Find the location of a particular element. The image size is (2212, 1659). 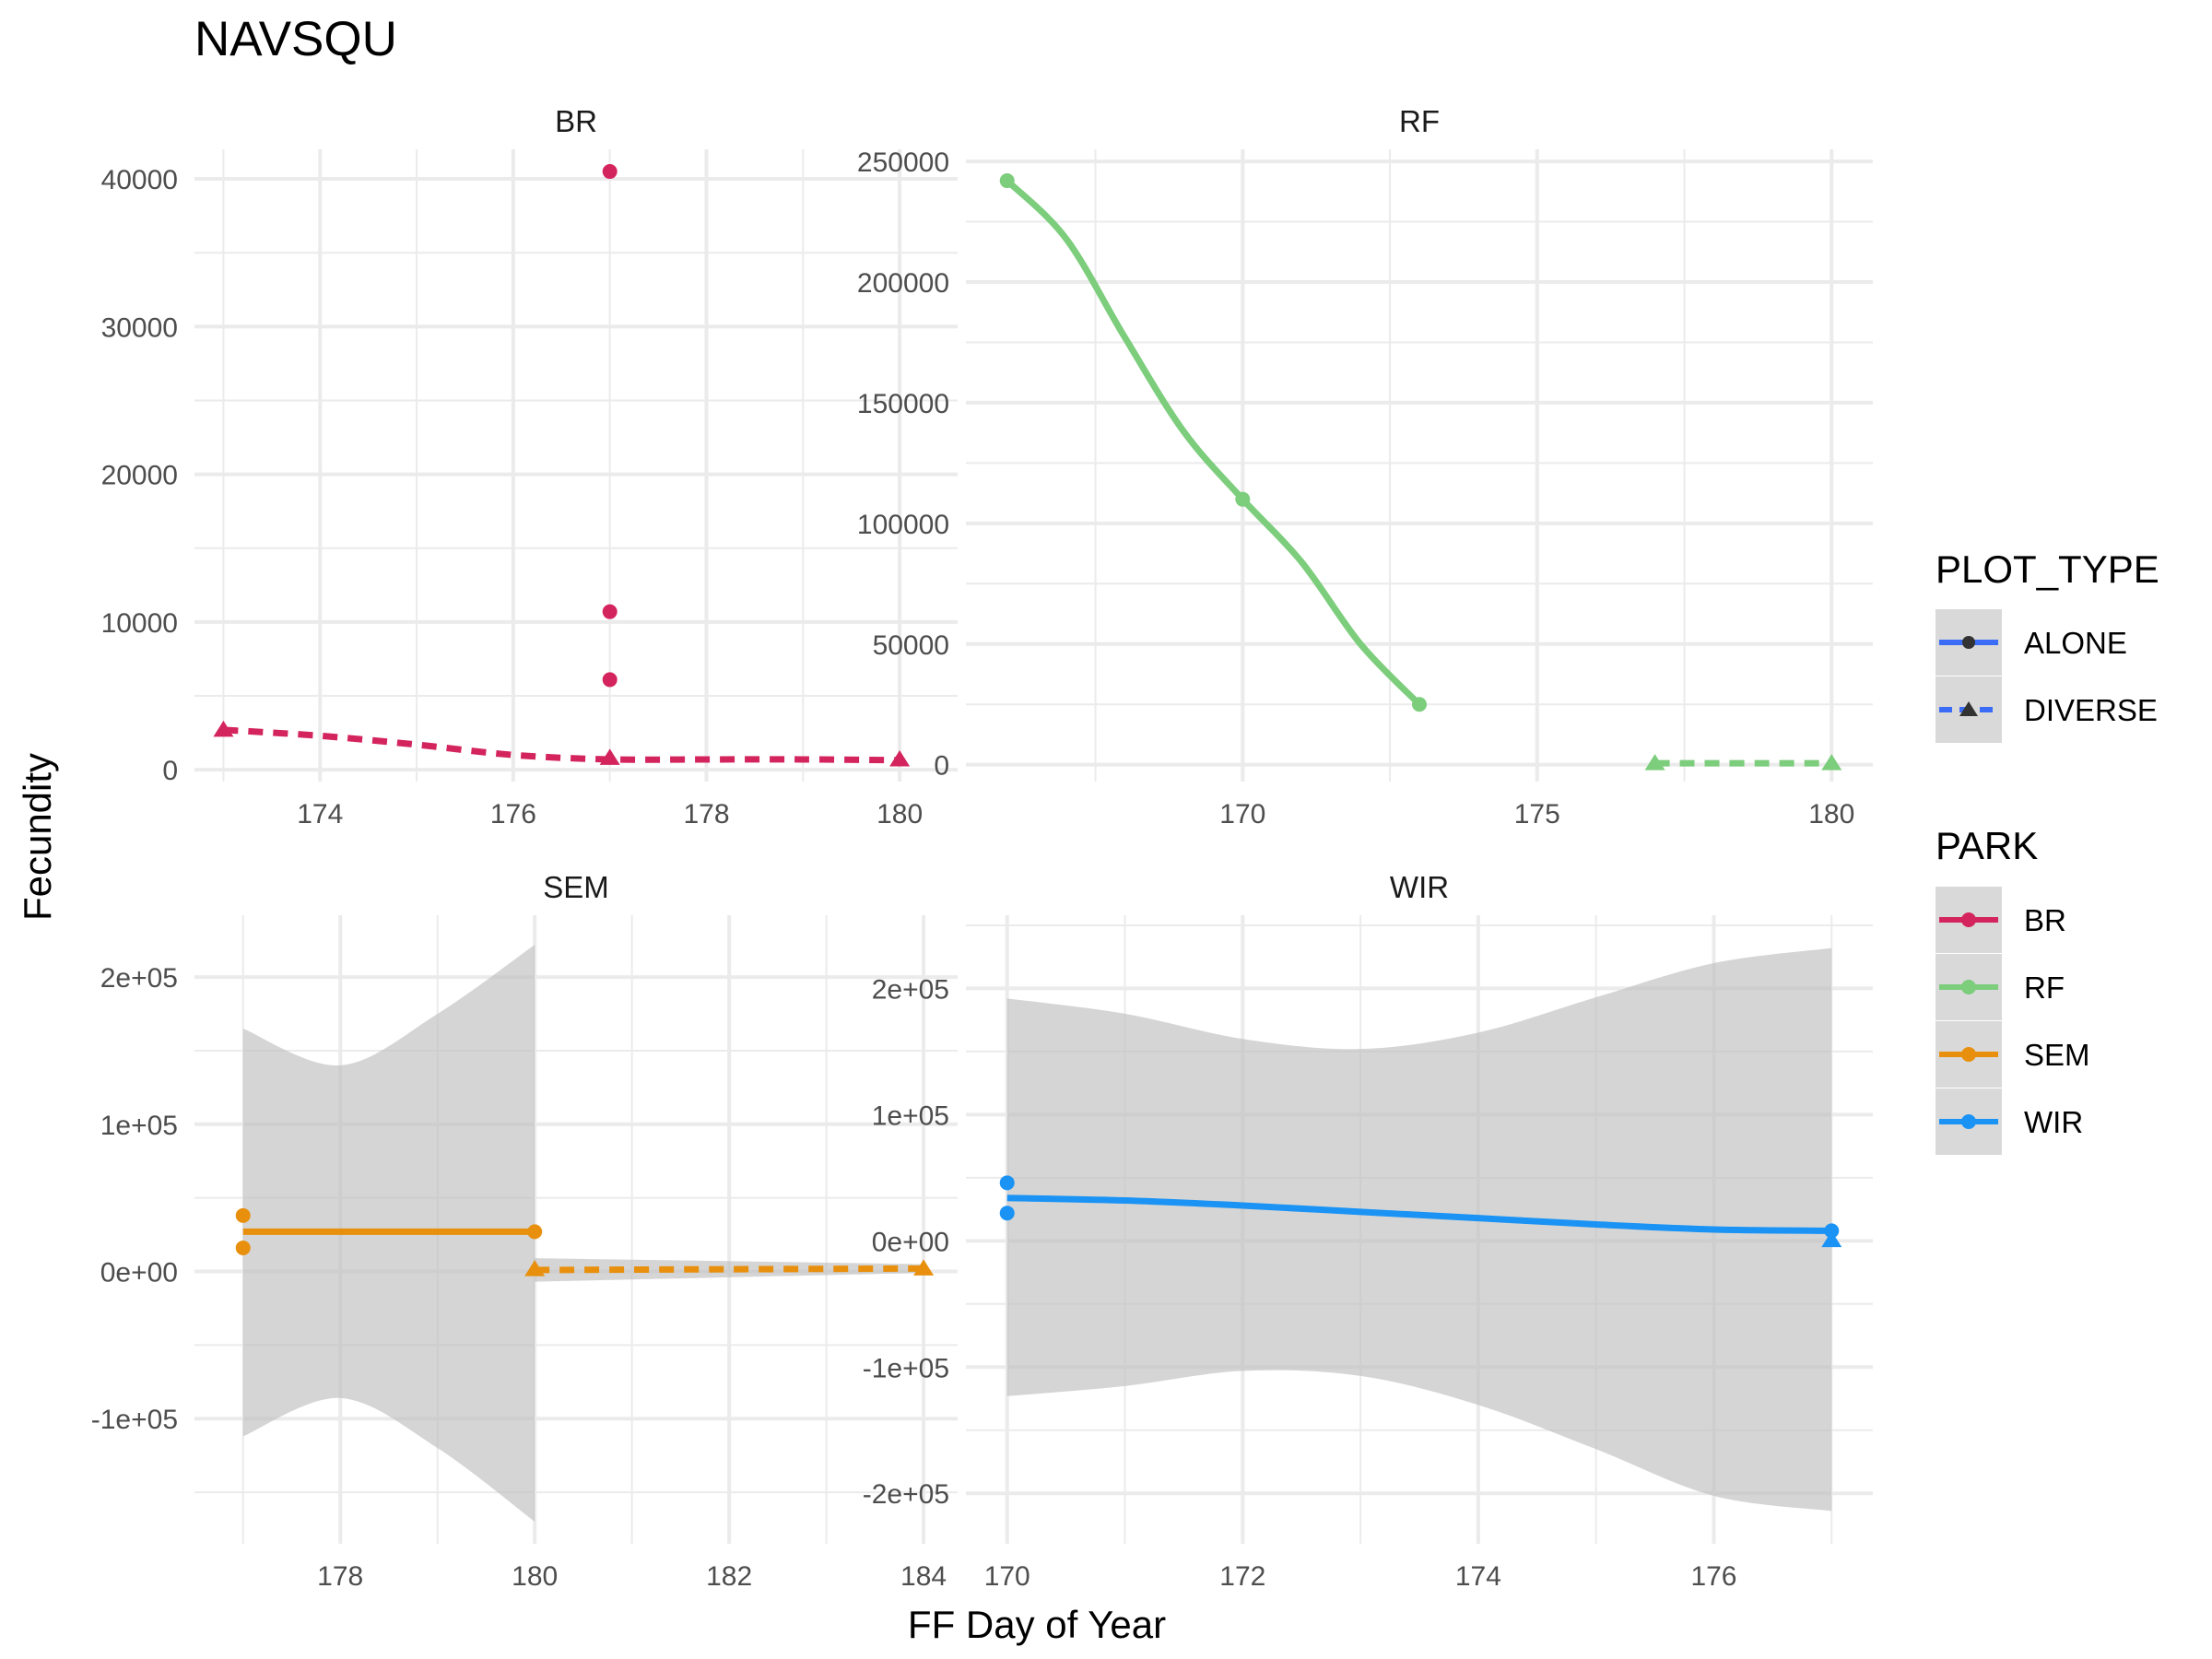

confidence-band-alone is located at coordinates (1419, 1229).